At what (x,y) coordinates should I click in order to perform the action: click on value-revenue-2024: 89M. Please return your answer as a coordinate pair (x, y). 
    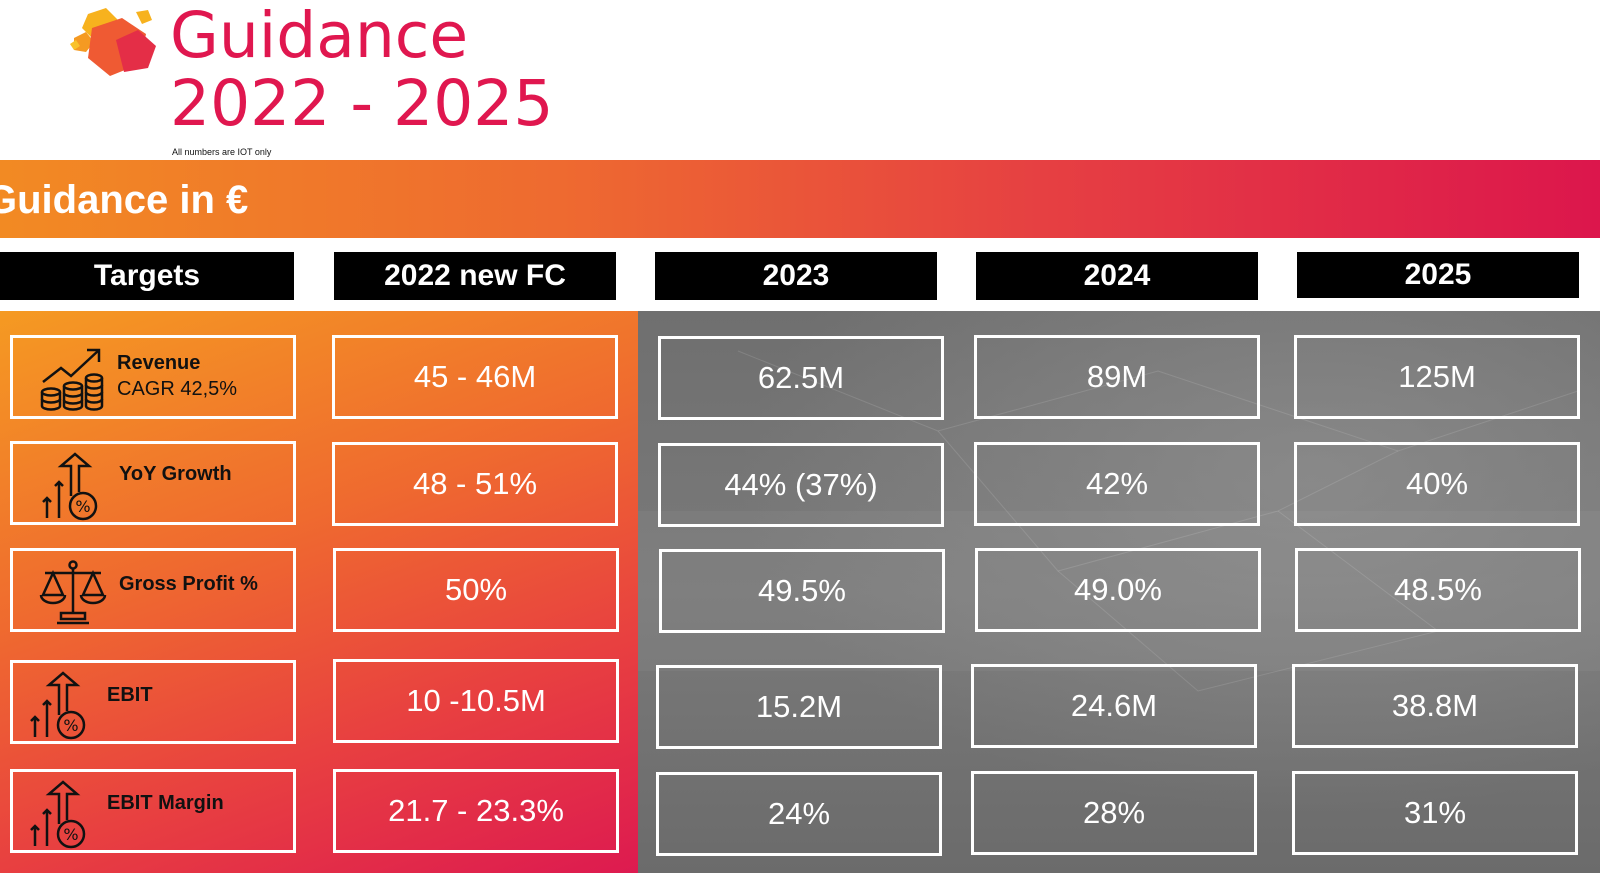
    Looking at the image, I should click on (1117, 377).